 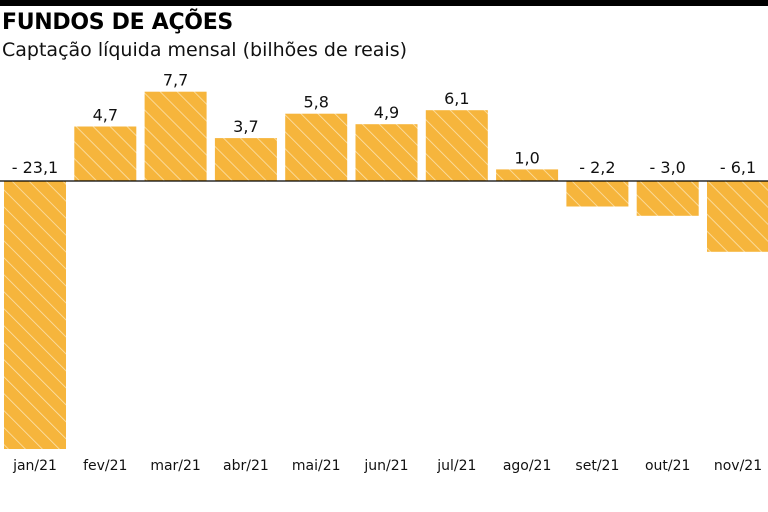 I want to click on x-tick-label: abr/21, so click(x=246, y=466).